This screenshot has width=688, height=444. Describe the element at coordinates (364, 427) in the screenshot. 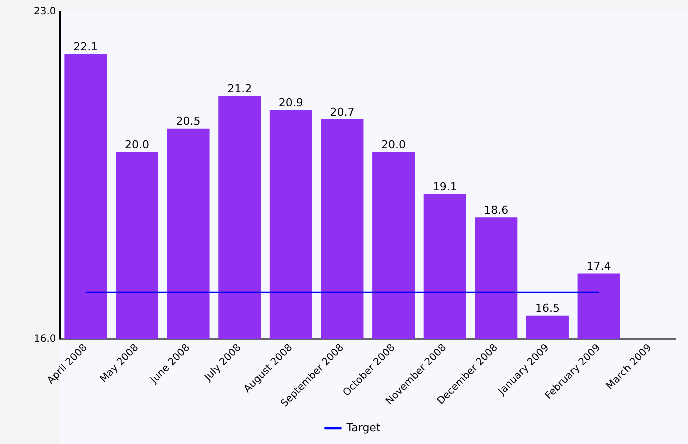

I see `legend-label: Target` at that location.